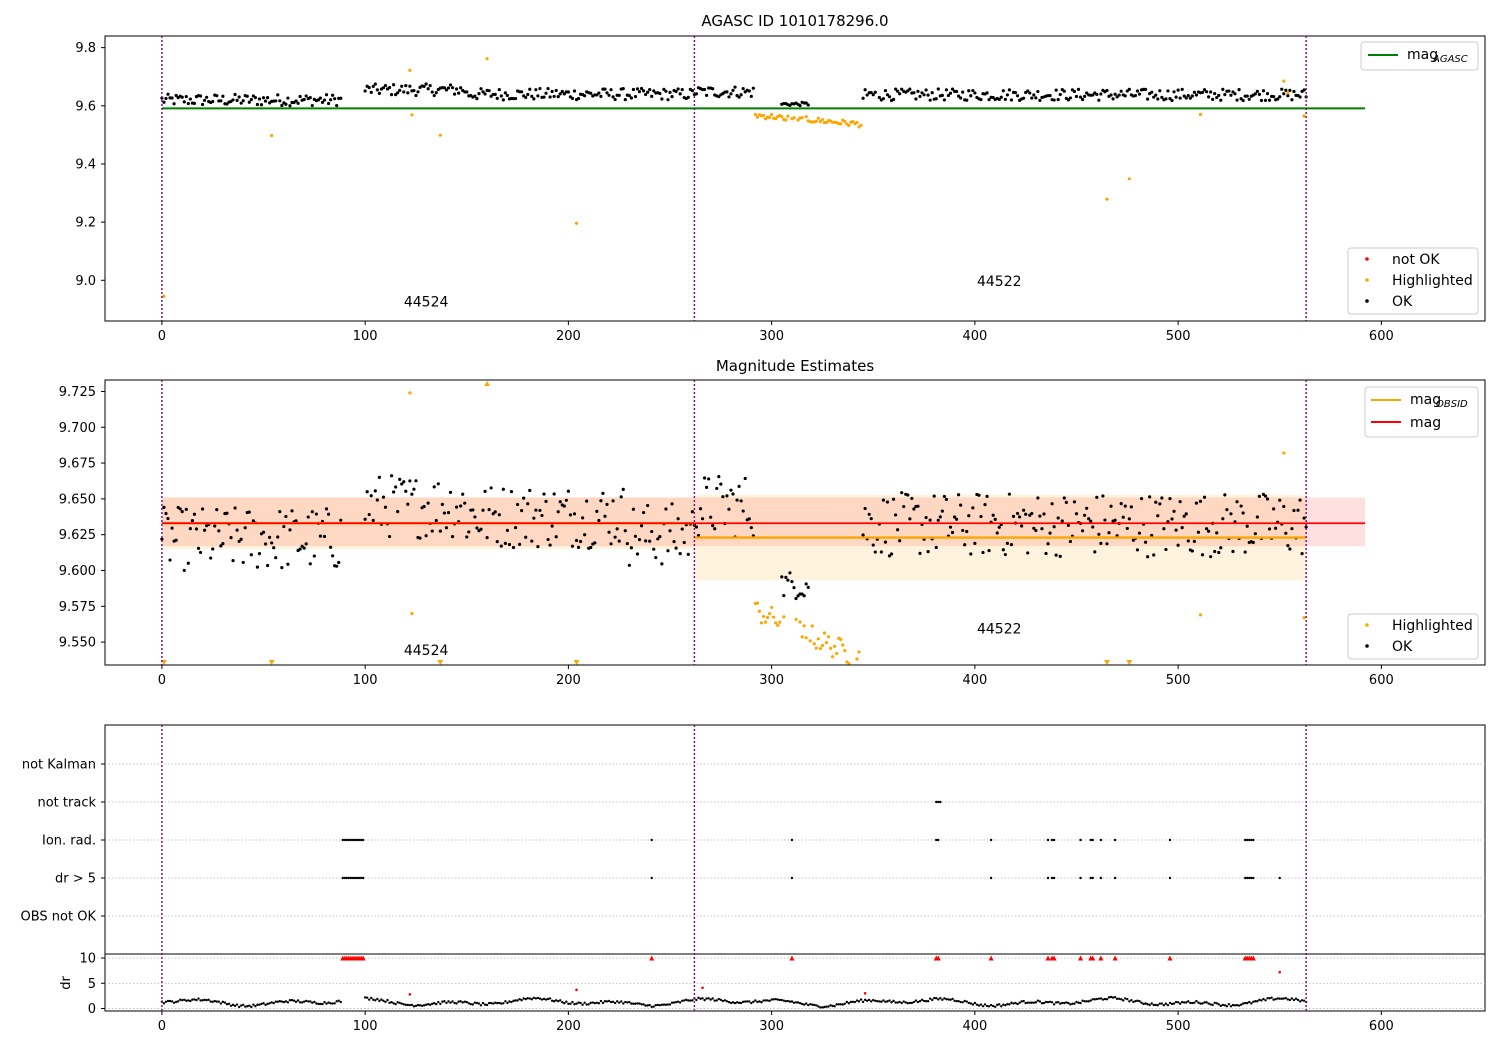 This screenshot has height=1054, width=1500. Describe the element at coordinates (763, 530) in the screenshot. I see `panel-mag-lines` at that location.